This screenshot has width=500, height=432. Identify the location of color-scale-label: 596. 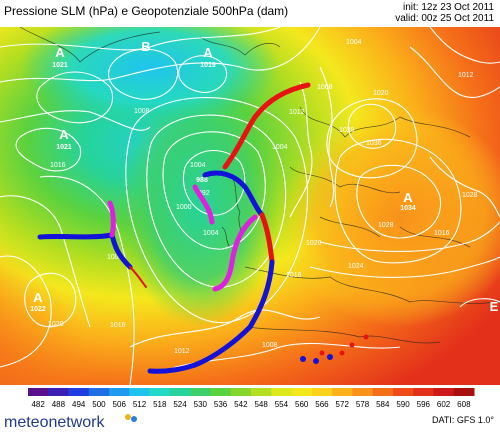
(424, 404).